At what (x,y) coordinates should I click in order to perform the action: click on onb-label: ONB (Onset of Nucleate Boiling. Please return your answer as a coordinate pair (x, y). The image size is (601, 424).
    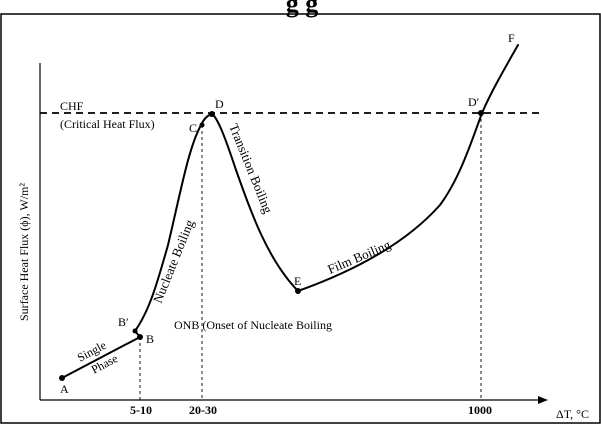
    Looking at the image, I should click on (253, 325).